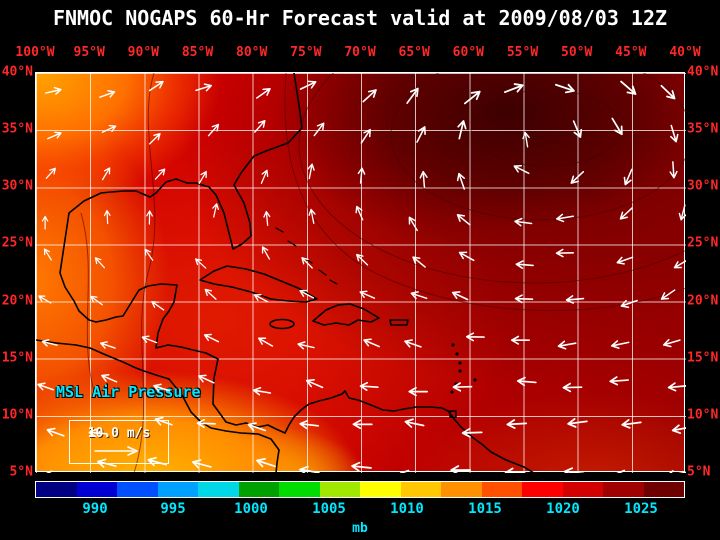 Image resolution: width=720 pixels, height=540 pixels. Describe the element at coordinates (563, 509) in the screenshot. I see `colorbar-tick-label: 1020` at that location.